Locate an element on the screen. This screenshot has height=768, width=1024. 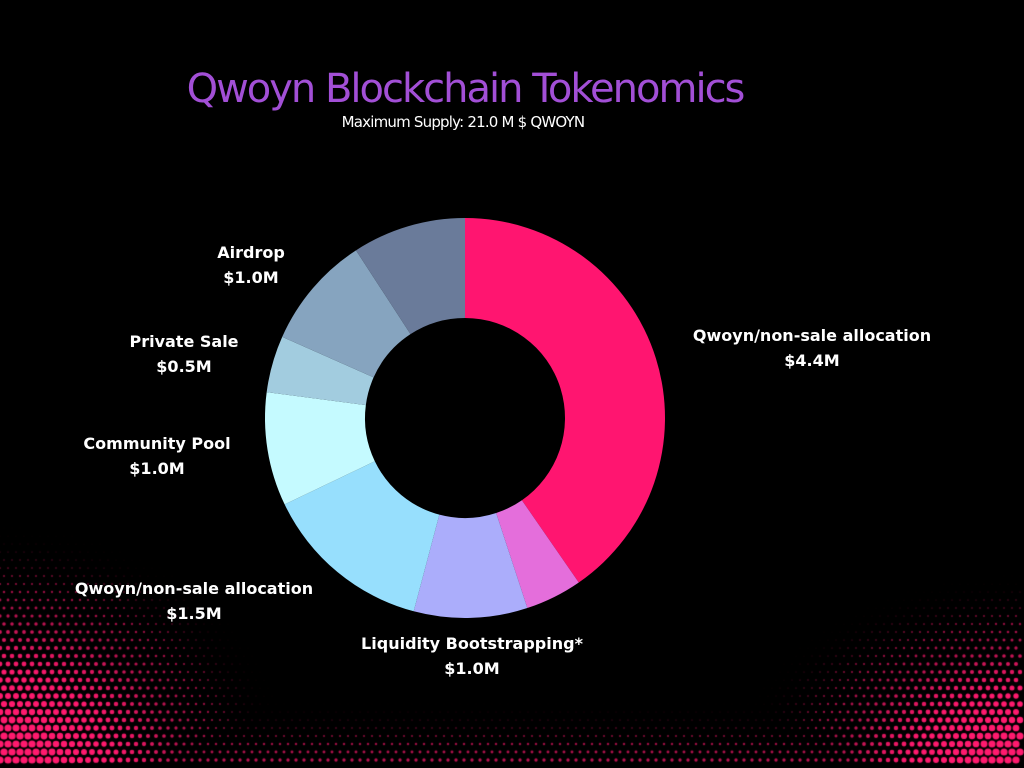
label-name: Airdrop is located at coordinates (251, 252).